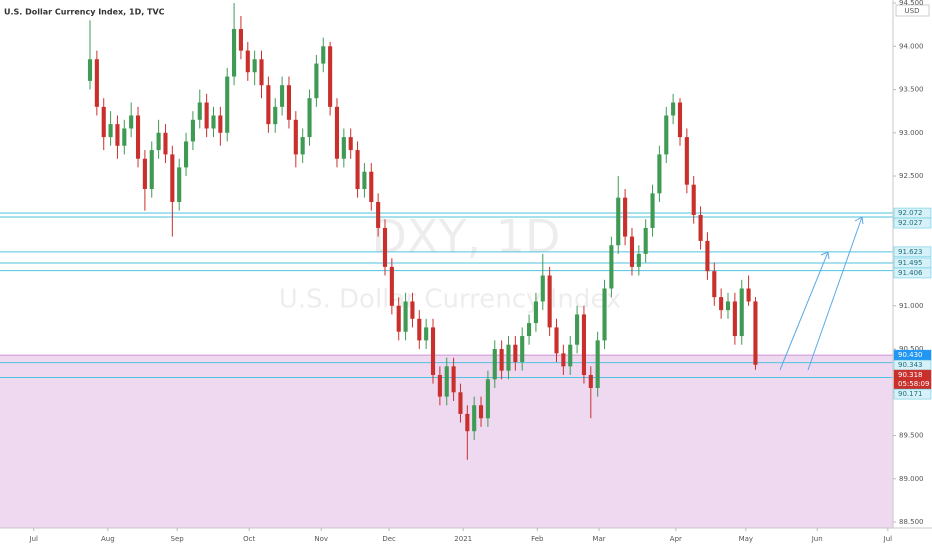 The width and height of the screenshot is (932, 550). Describe the element at coordinates (911, 90) in the screenshot. I see `y-tick-label: 93.500` at that location.